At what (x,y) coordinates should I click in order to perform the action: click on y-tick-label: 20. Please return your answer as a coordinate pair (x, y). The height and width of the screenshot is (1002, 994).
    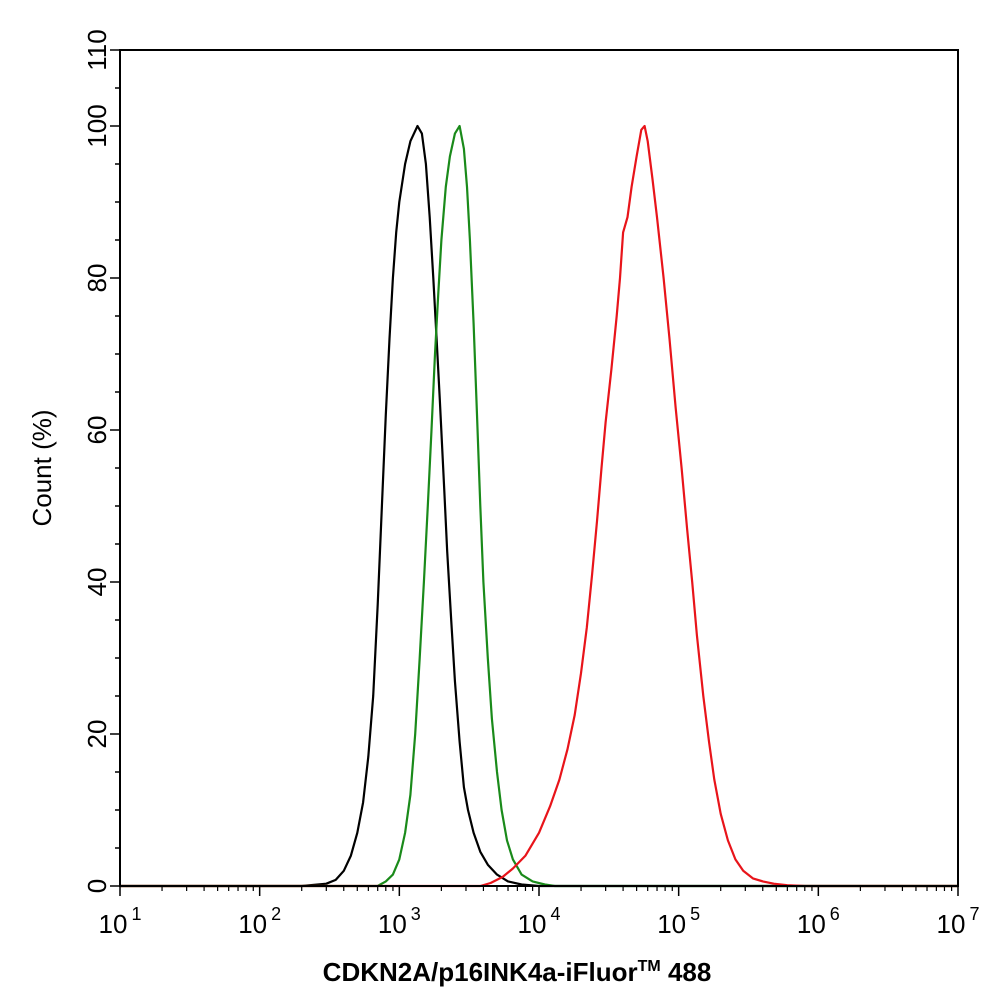
    Looking at the image, I should click on (97, 734).